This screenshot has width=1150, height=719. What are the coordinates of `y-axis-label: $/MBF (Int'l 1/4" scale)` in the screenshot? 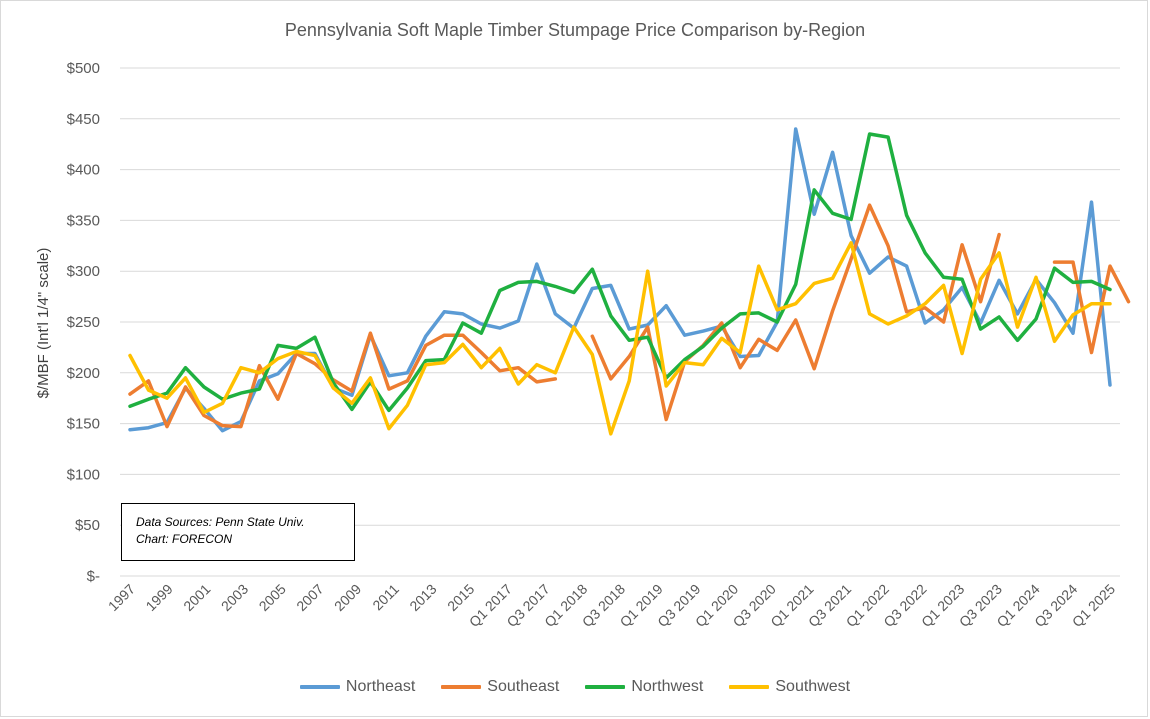 It's located at (43, 323).